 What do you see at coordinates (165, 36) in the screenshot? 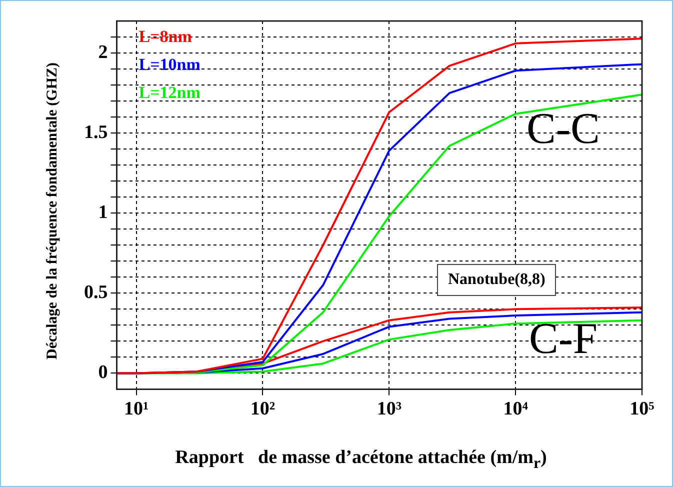
I see `text: L=8nm` at bounding box center [165, 36].